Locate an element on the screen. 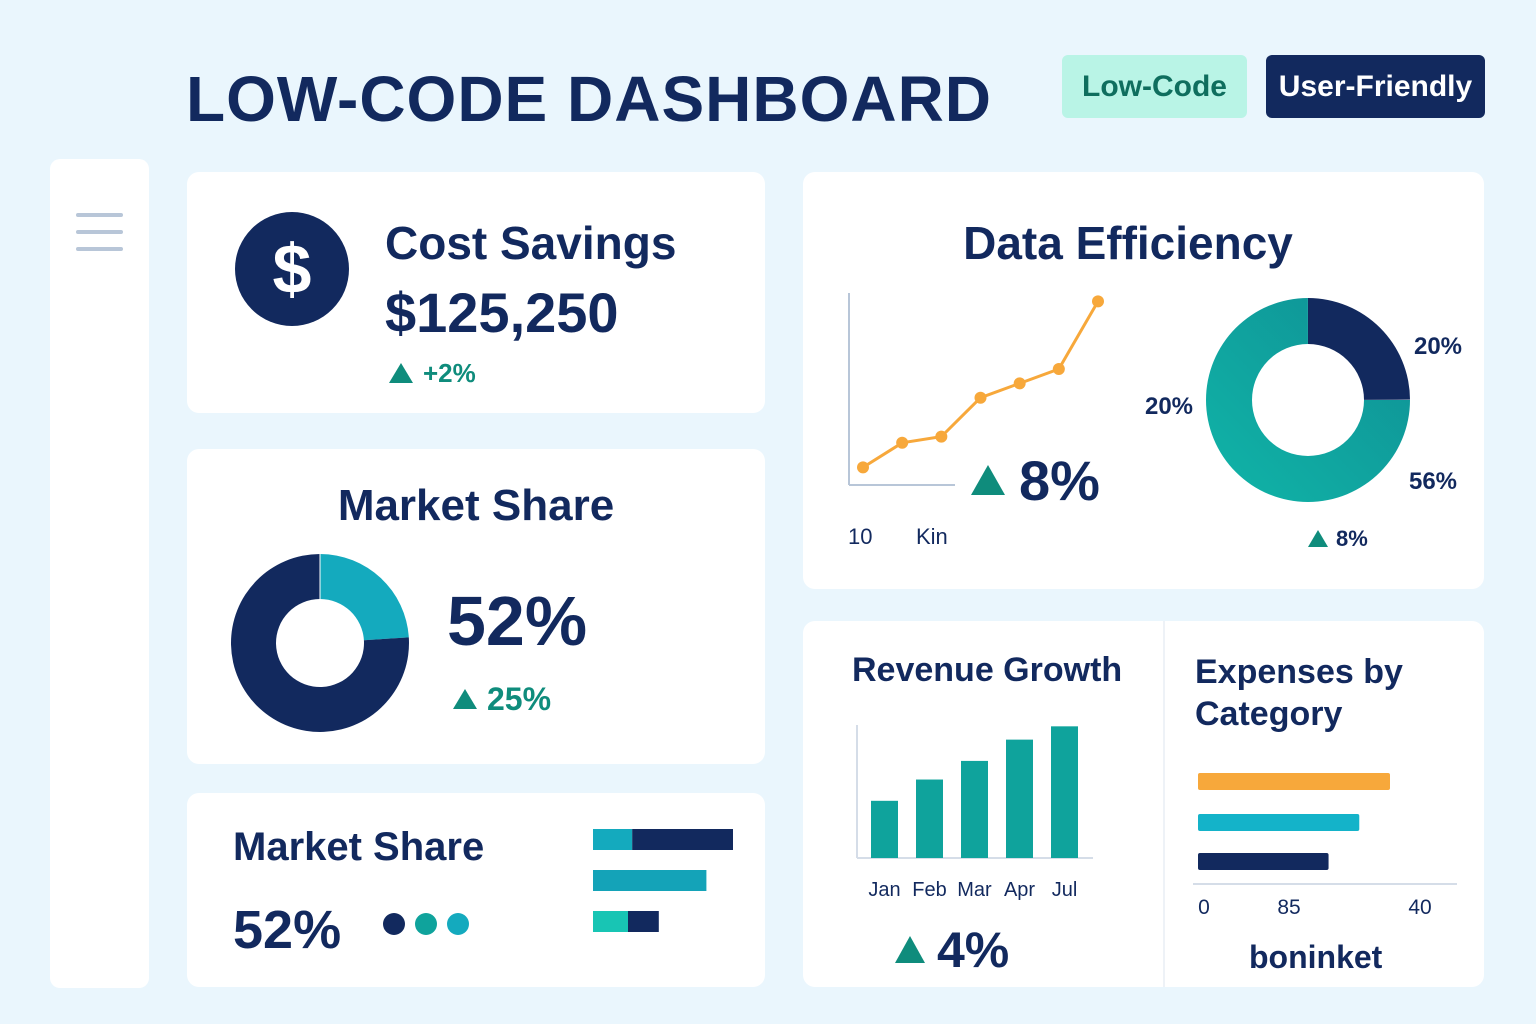 The height and width of the screenshot is (1024, 1536). dollar-symbol: $ is located at coordinates (292, 269).